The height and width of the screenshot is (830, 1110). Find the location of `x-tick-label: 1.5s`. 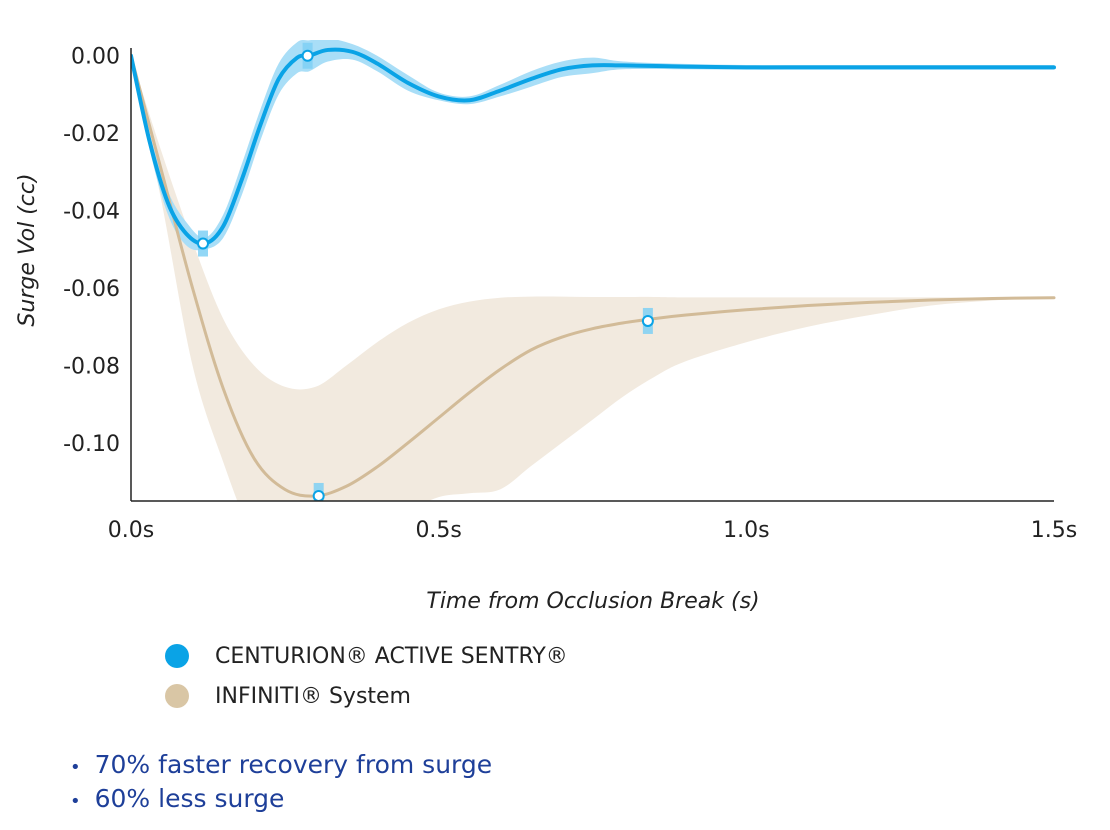

x-tick-label: 1.5s is located at coordinates (1054, 530).